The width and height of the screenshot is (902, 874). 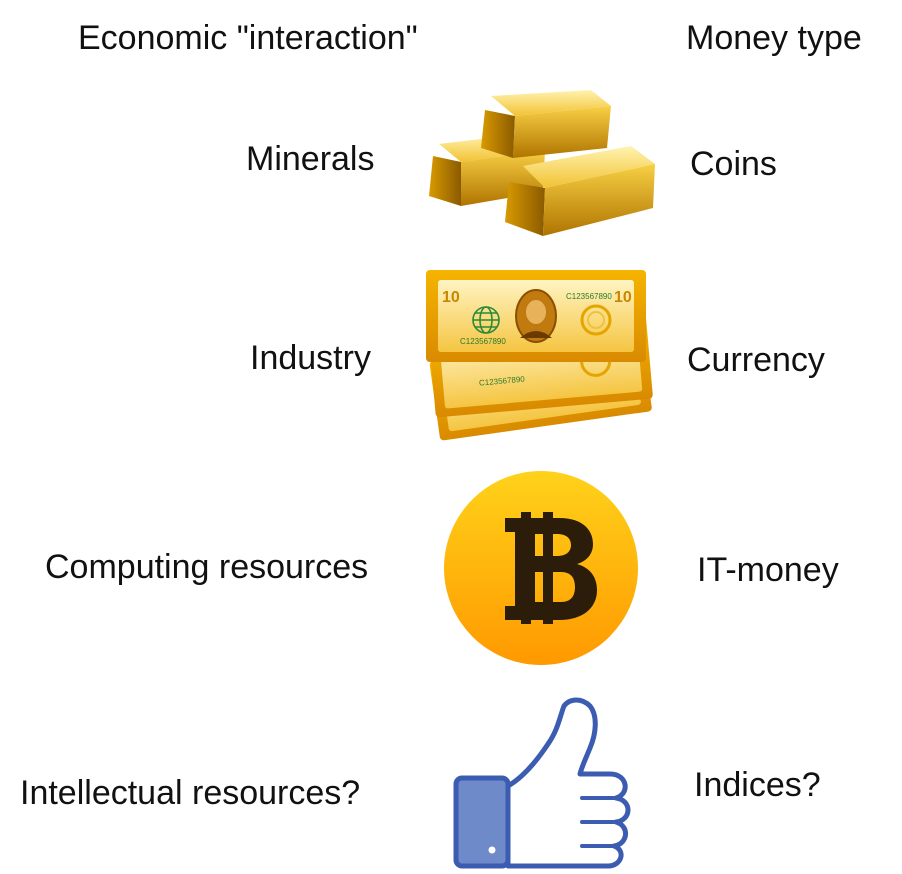 What do you see at coordinates (733, 164) in the screenshot?
I see `row-label-coins: Coins` at bounding box center [733, 164].